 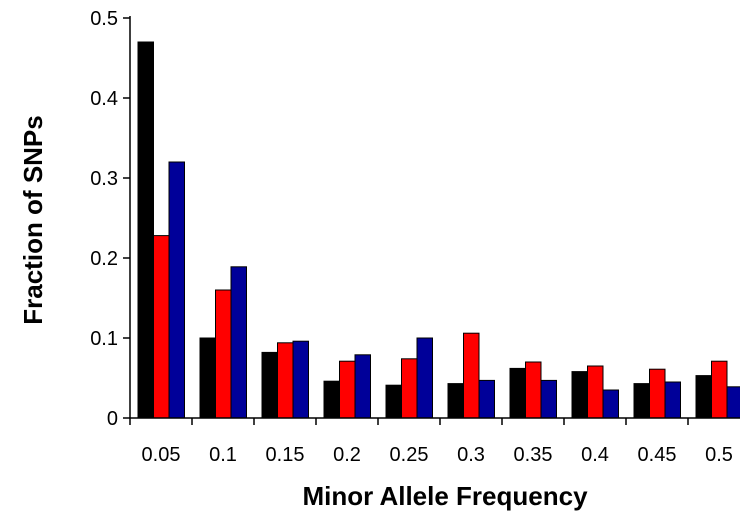 I want to click on x-tick-label: 0.3, so click(x=471, y=455).